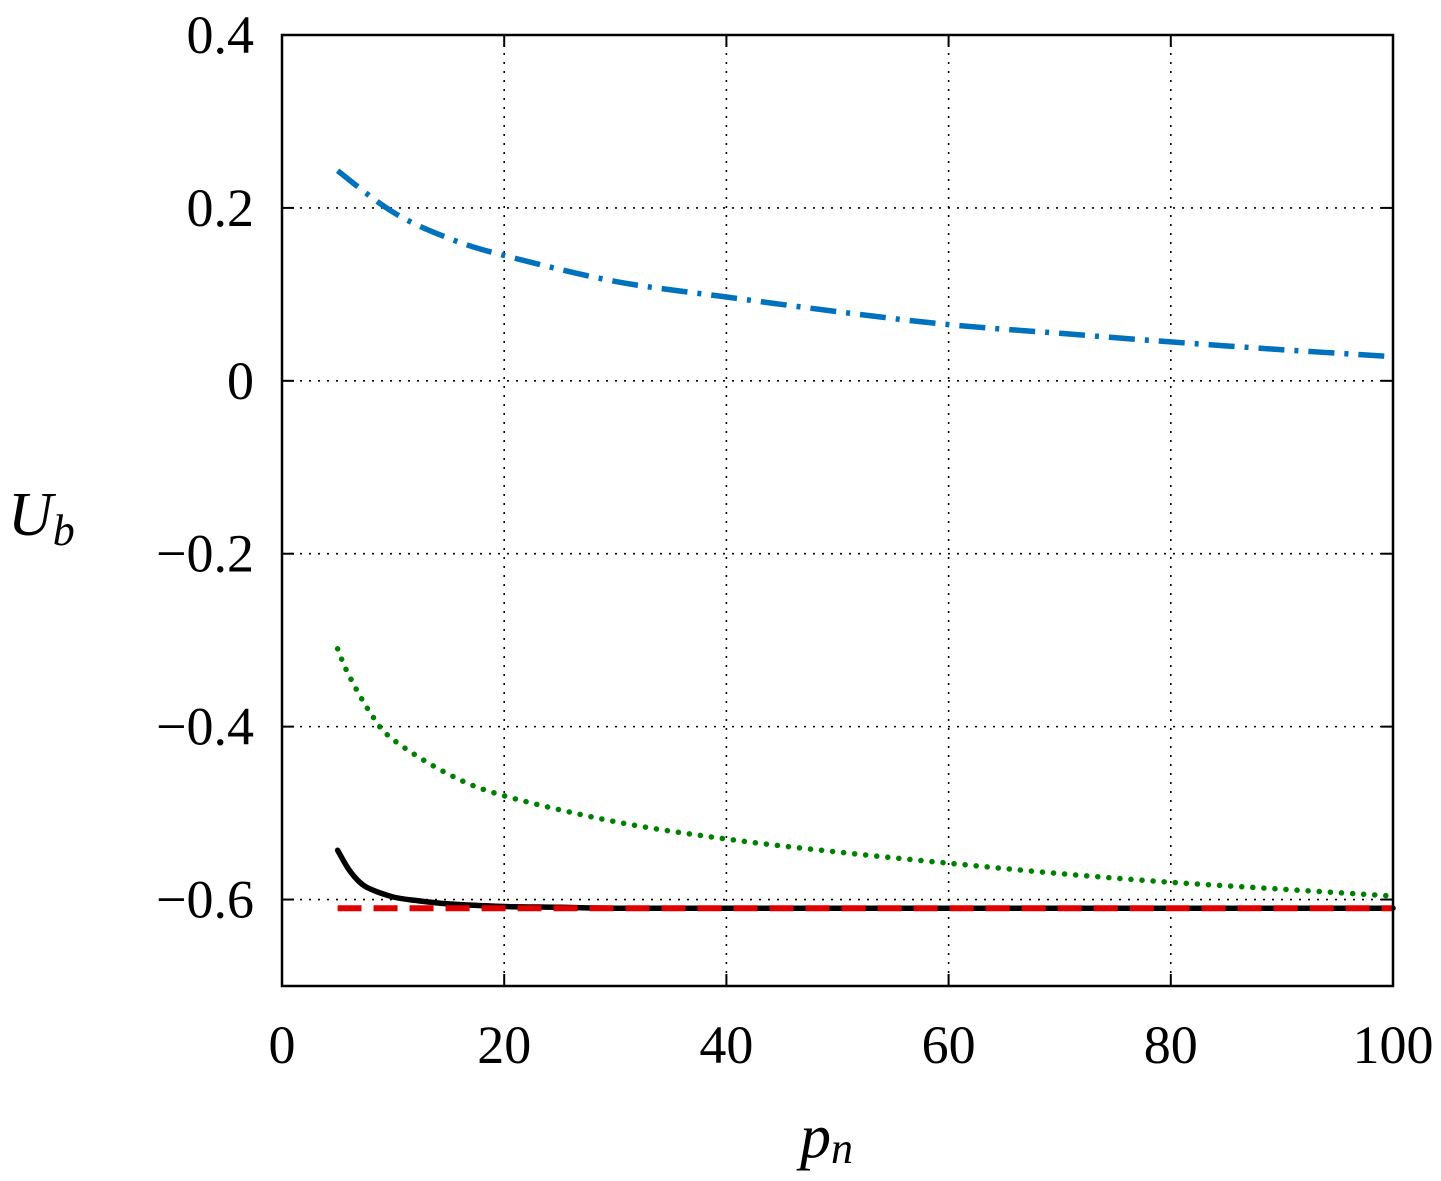  I want to click on x-tick-label: 20, so click(504, 1045).